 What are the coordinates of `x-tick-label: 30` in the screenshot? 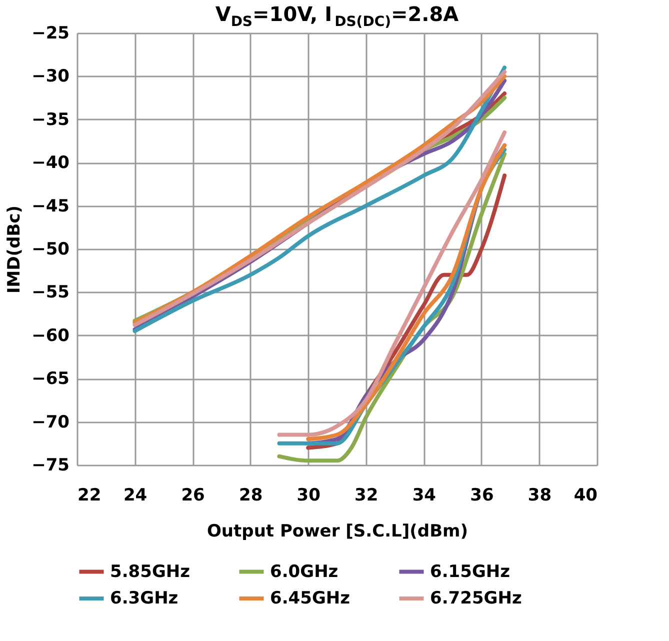 It's located at (308, 496).